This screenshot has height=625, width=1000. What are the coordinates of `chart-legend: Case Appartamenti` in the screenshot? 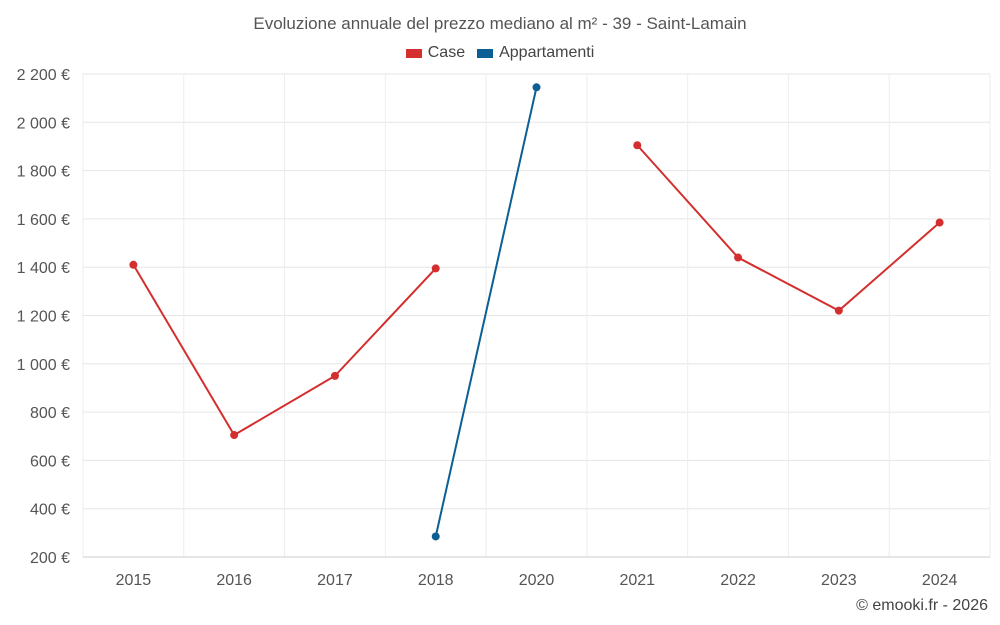 It's located at (500, 53).